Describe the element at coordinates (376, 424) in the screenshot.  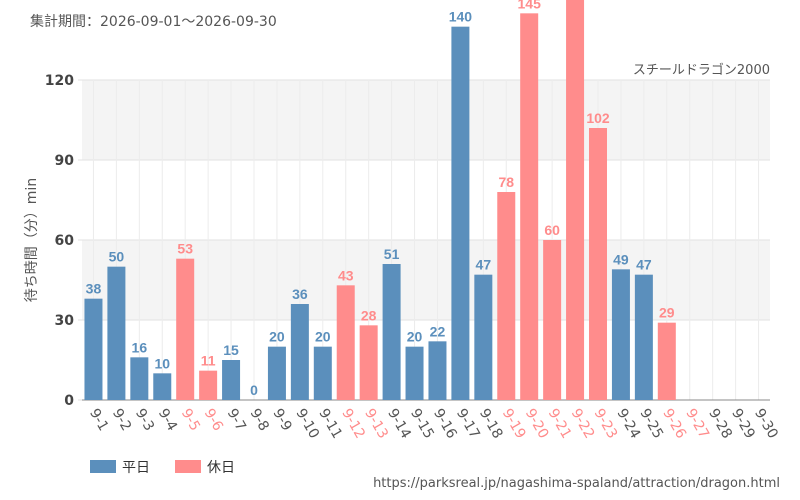
I see `x-tick-label: 9-13` at that location.